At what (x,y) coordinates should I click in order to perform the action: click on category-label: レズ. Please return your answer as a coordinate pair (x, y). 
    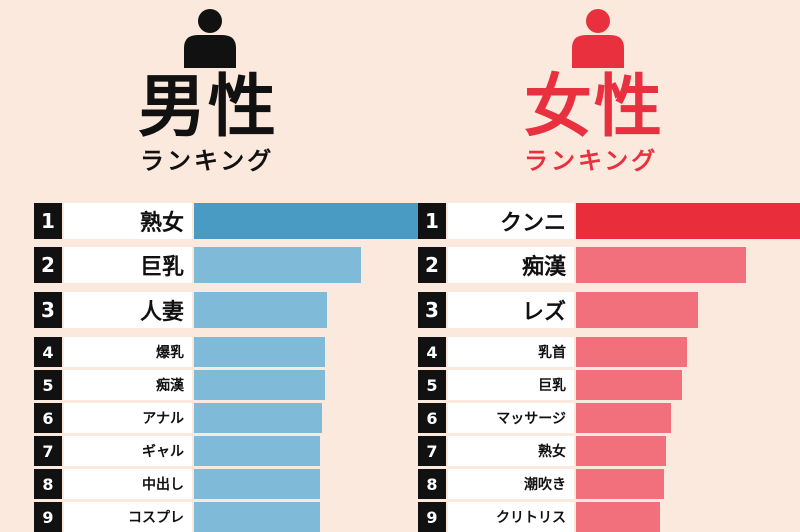
    Looking at the image, I should click on (511, 310).